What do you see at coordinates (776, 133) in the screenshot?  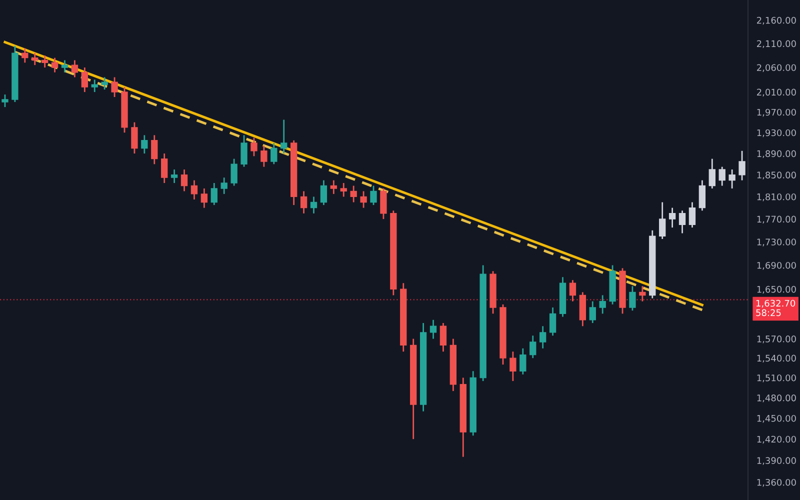 I see `y-tick-label: 1,930.00` at bounding box center [776, 133].